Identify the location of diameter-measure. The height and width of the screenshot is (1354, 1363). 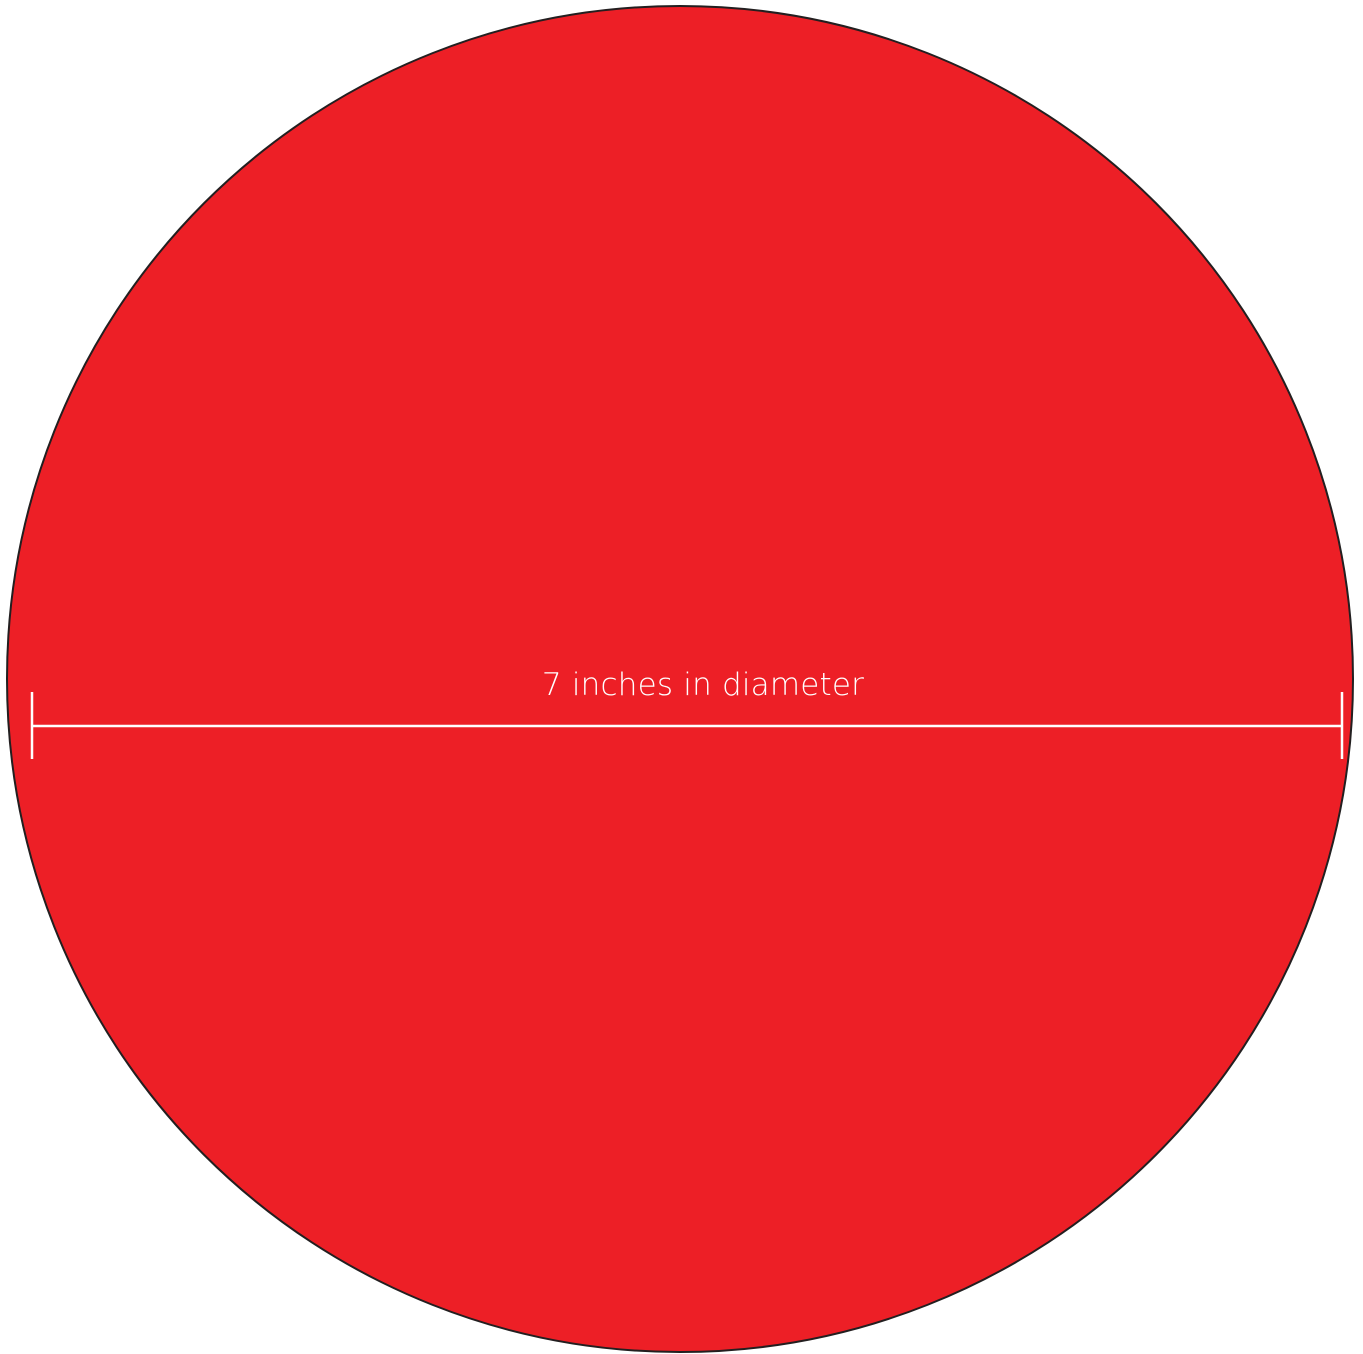
(687, 725).